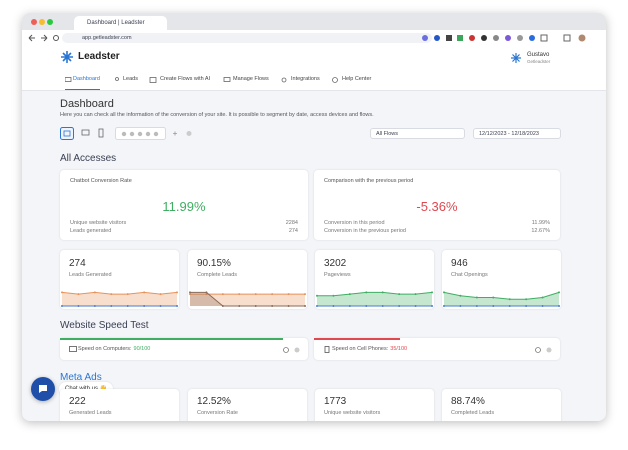 This screenshot has width=628, height=450. I want to click on card-title: Comparison with the previous period, so click(369, 181).